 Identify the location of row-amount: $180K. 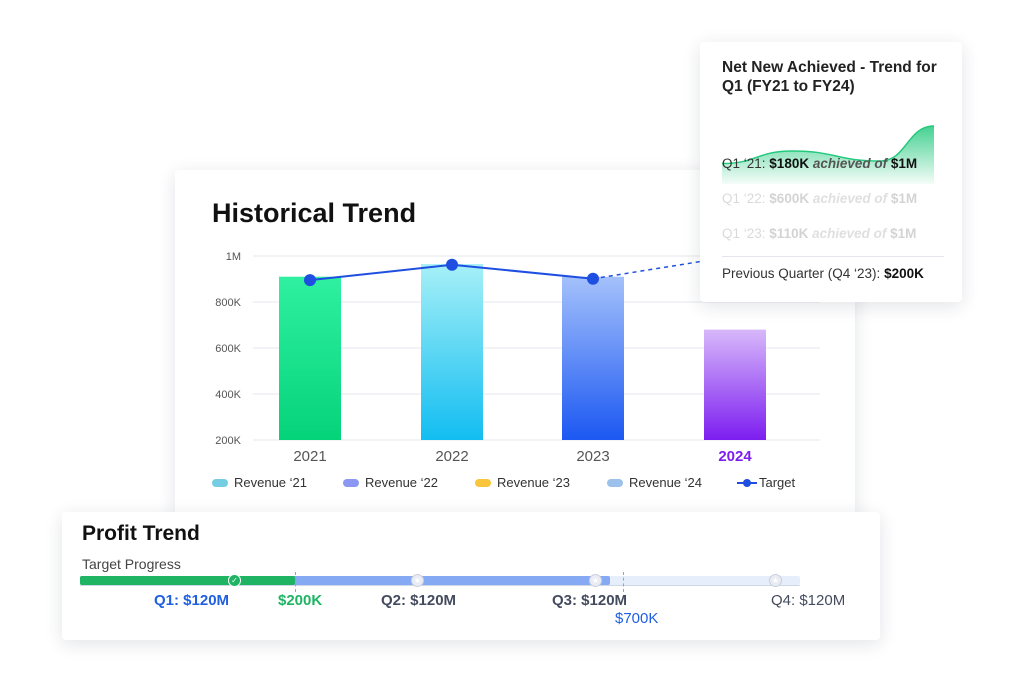
(789, 163).